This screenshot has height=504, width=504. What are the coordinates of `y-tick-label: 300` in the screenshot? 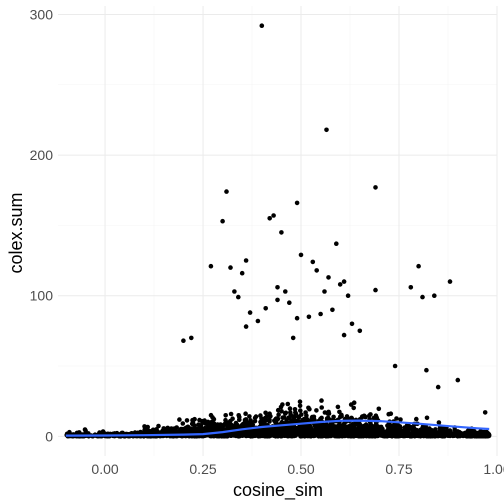 It's located at (42, 14).